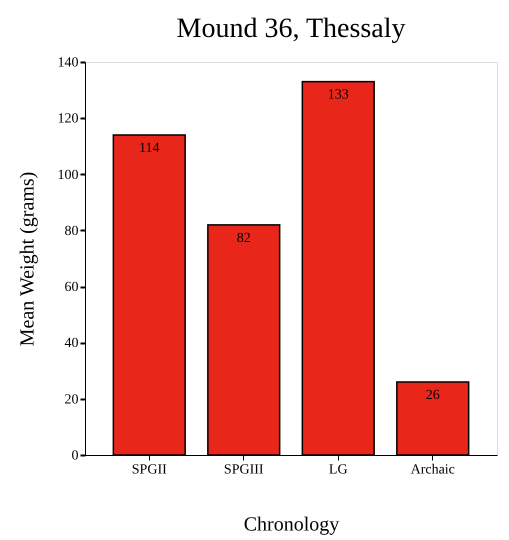  What do you see at coordinates (433, 396) in the screenshot?
I see `data-label: 26` at bounding box center [433, 396].